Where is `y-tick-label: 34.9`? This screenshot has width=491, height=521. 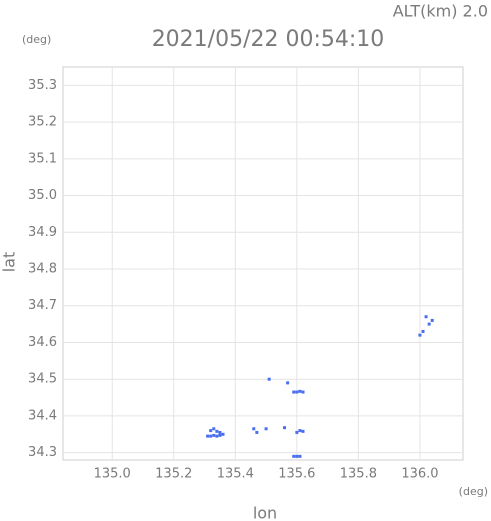 y-tick-label: 34.9 is located at coordinates (42, 232).